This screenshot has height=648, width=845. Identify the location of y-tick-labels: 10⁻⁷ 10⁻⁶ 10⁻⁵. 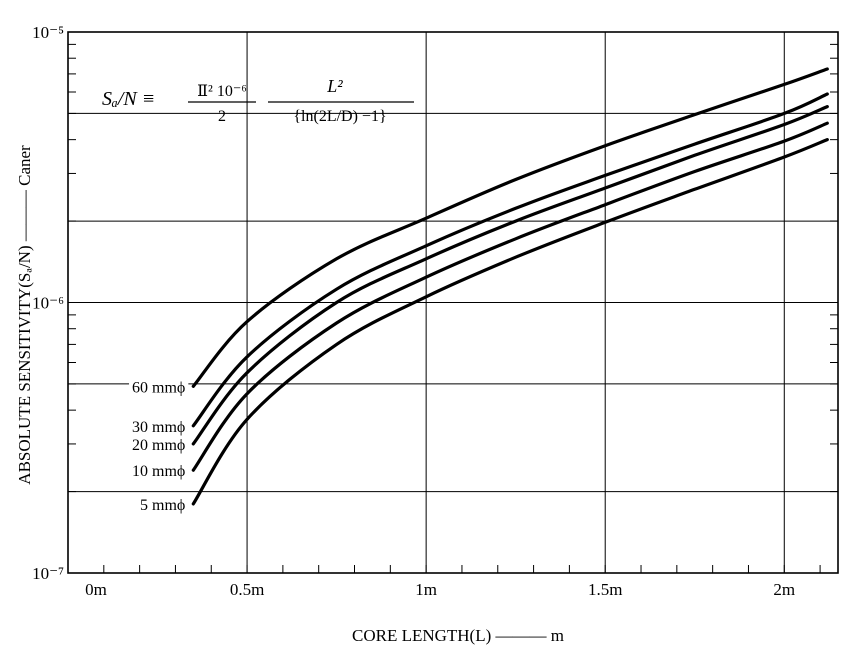
(48, 303).